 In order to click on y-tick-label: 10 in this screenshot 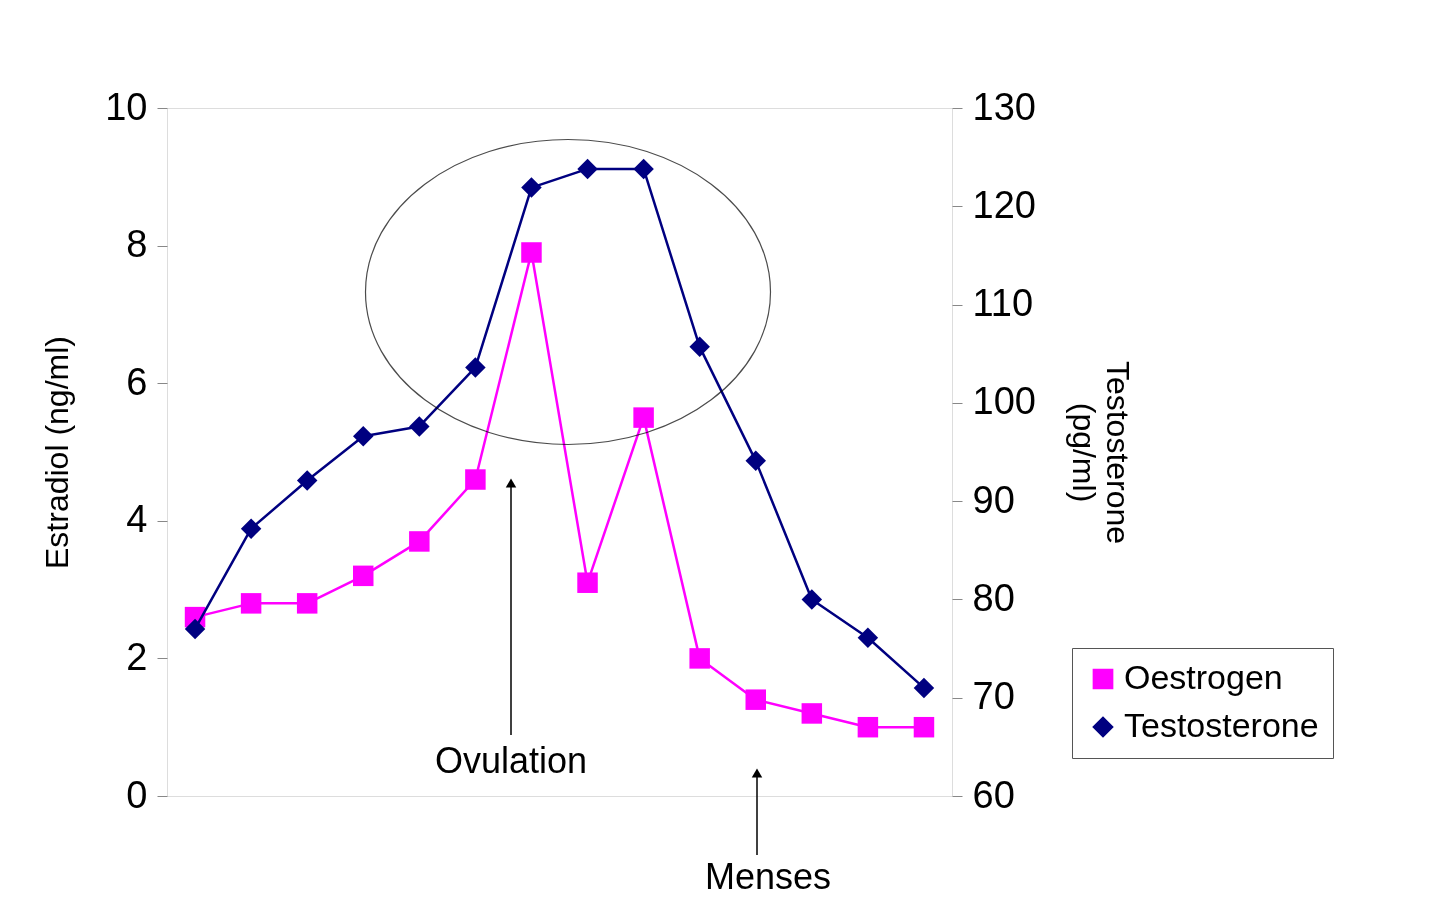, I will do `click(126, 106)`.